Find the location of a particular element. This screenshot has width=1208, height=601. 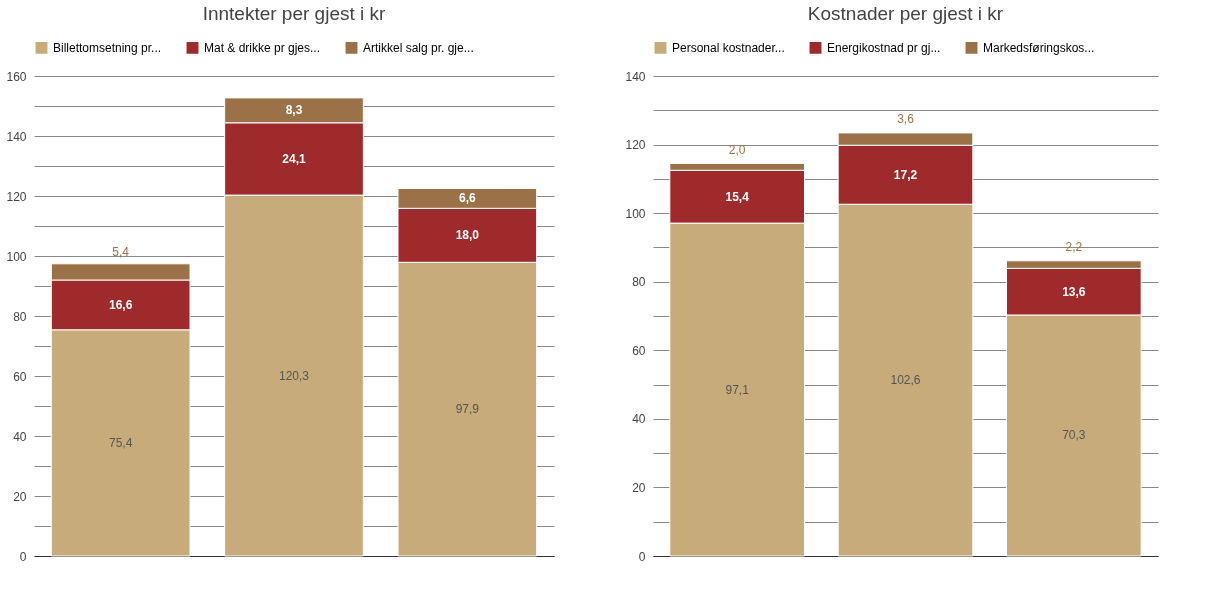

data-label: 102,6 is located at coordinates (905, 380).